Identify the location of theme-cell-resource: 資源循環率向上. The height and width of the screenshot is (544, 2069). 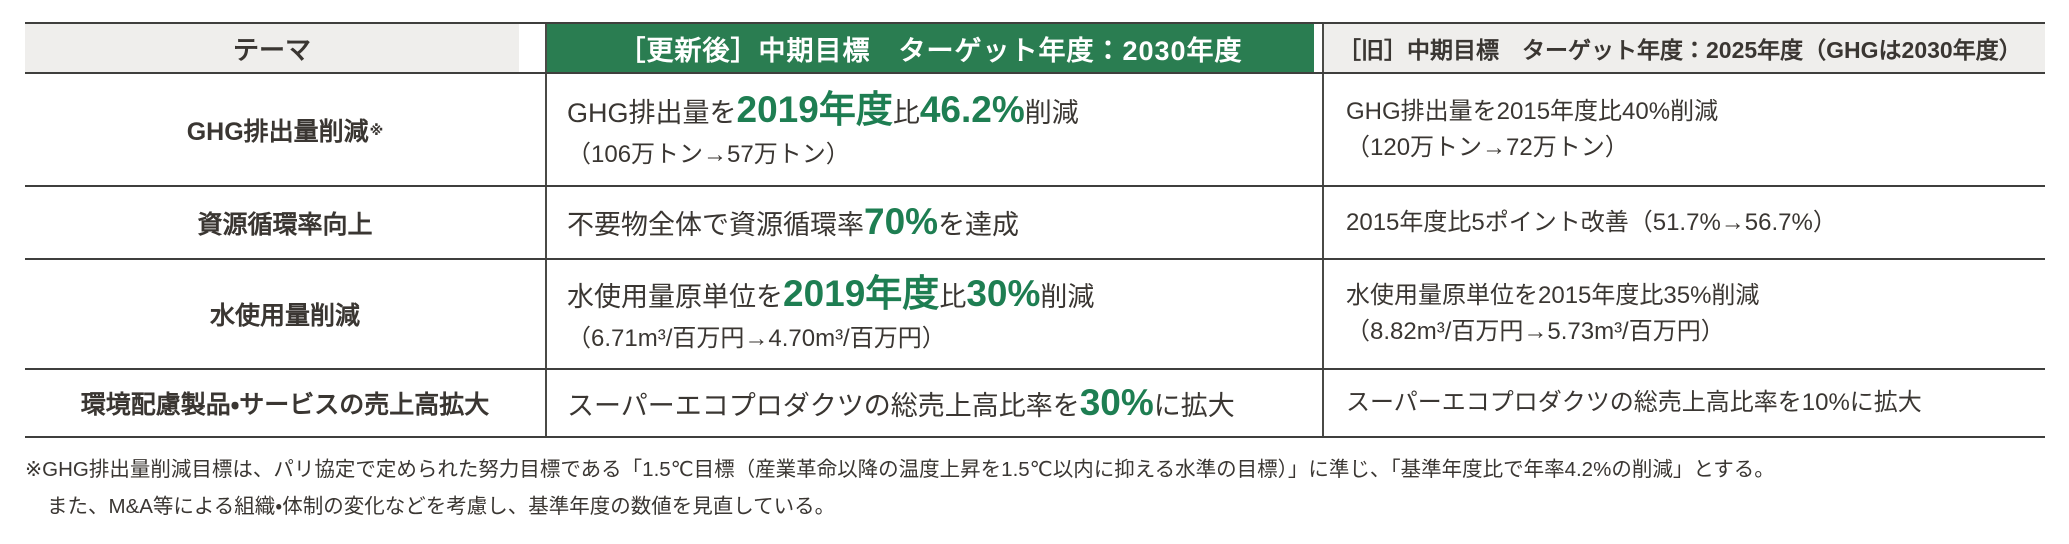
(285, 222).